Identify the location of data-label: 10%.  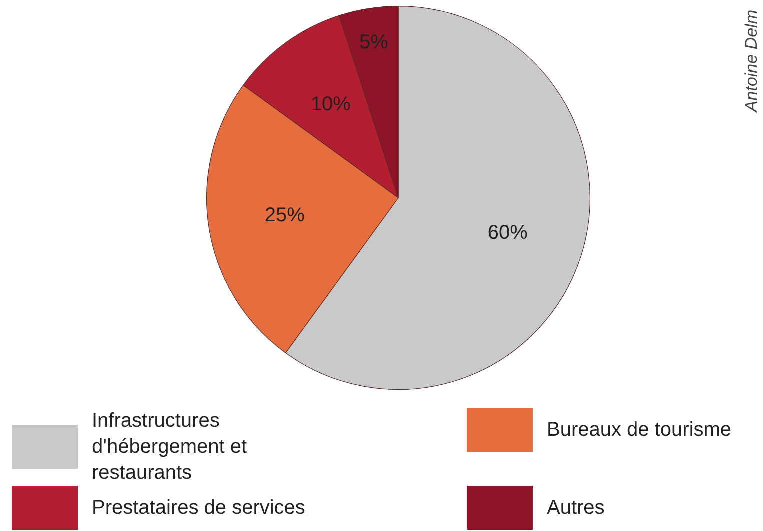
(331, 104).